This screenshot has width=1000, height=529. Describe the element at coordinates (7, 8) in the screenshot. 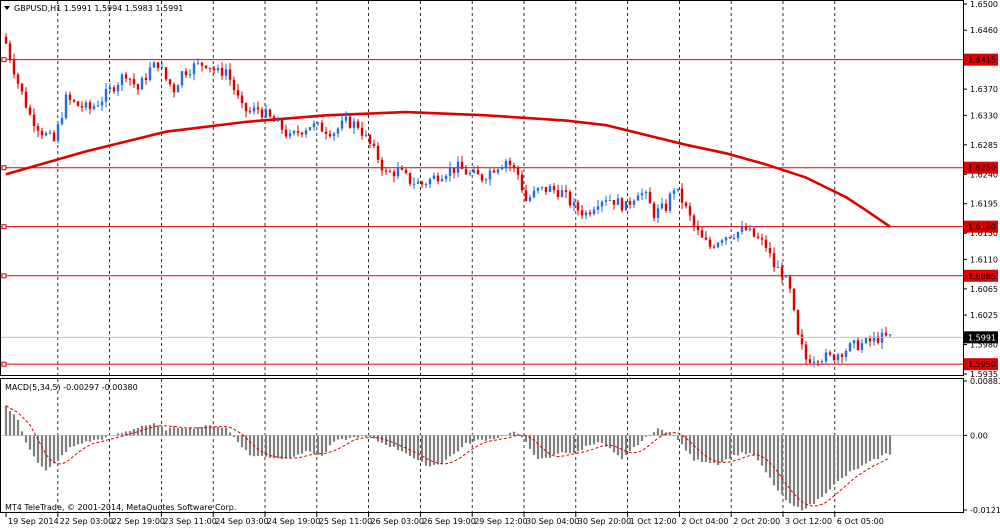

I see `dropdown-triangle-icon` at that location.